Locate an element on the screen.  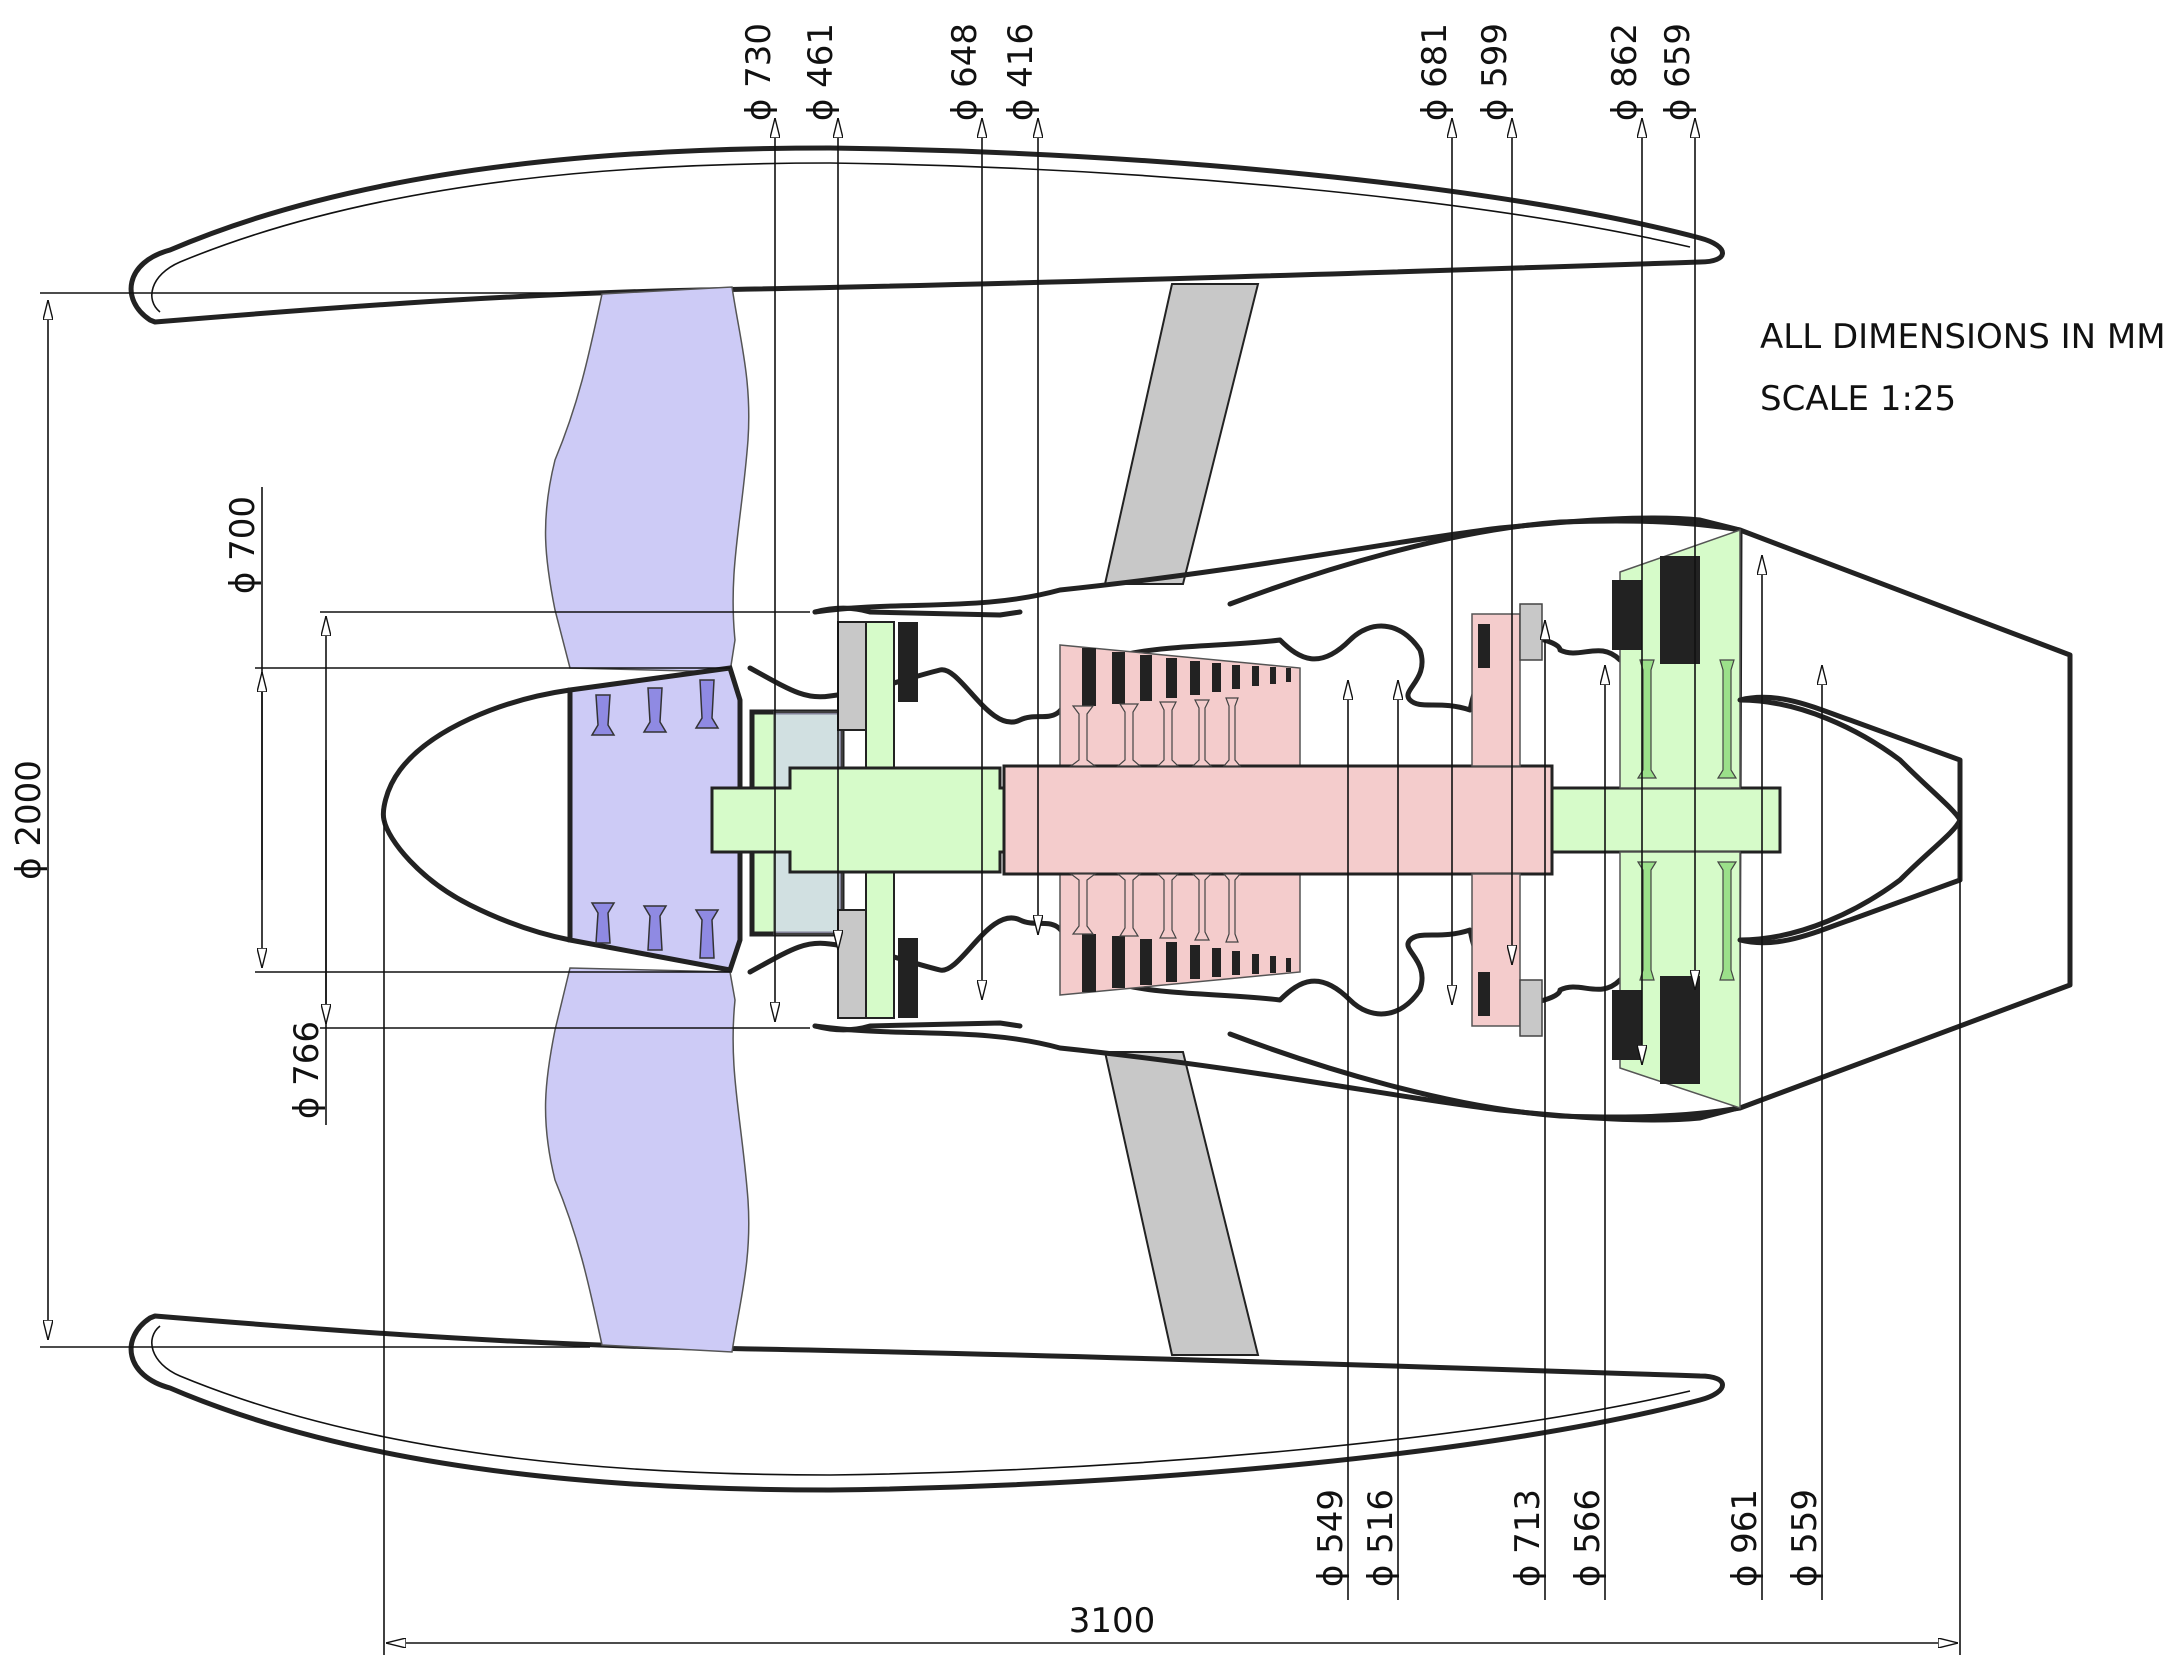
dim-bottom-6: ϕ 559 is located at coordinates (1805, 1538).